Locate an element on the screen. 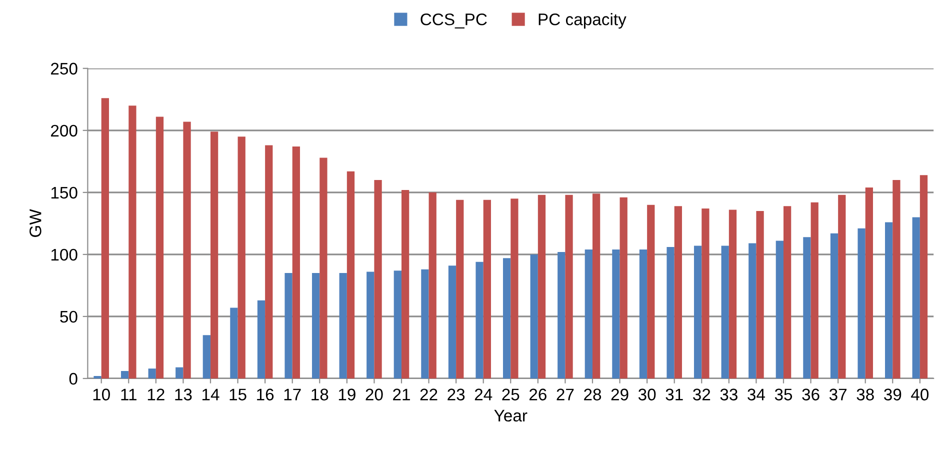 This screenshot has width=943, height=456. x-axis-title: Year is located at coordinates (511, 416).